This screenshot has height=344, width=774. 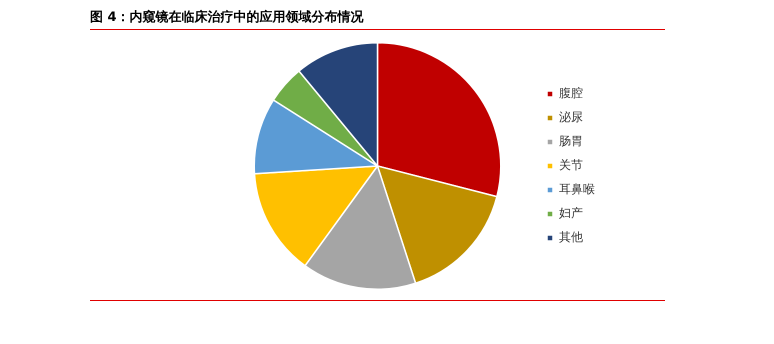 What do you see at coordinates (377, 19) in the screenshot?
I see `chart-title: 图 4：内窥镜在临床治疗中的应用领域分布情况` at bounding box center [377, 19].